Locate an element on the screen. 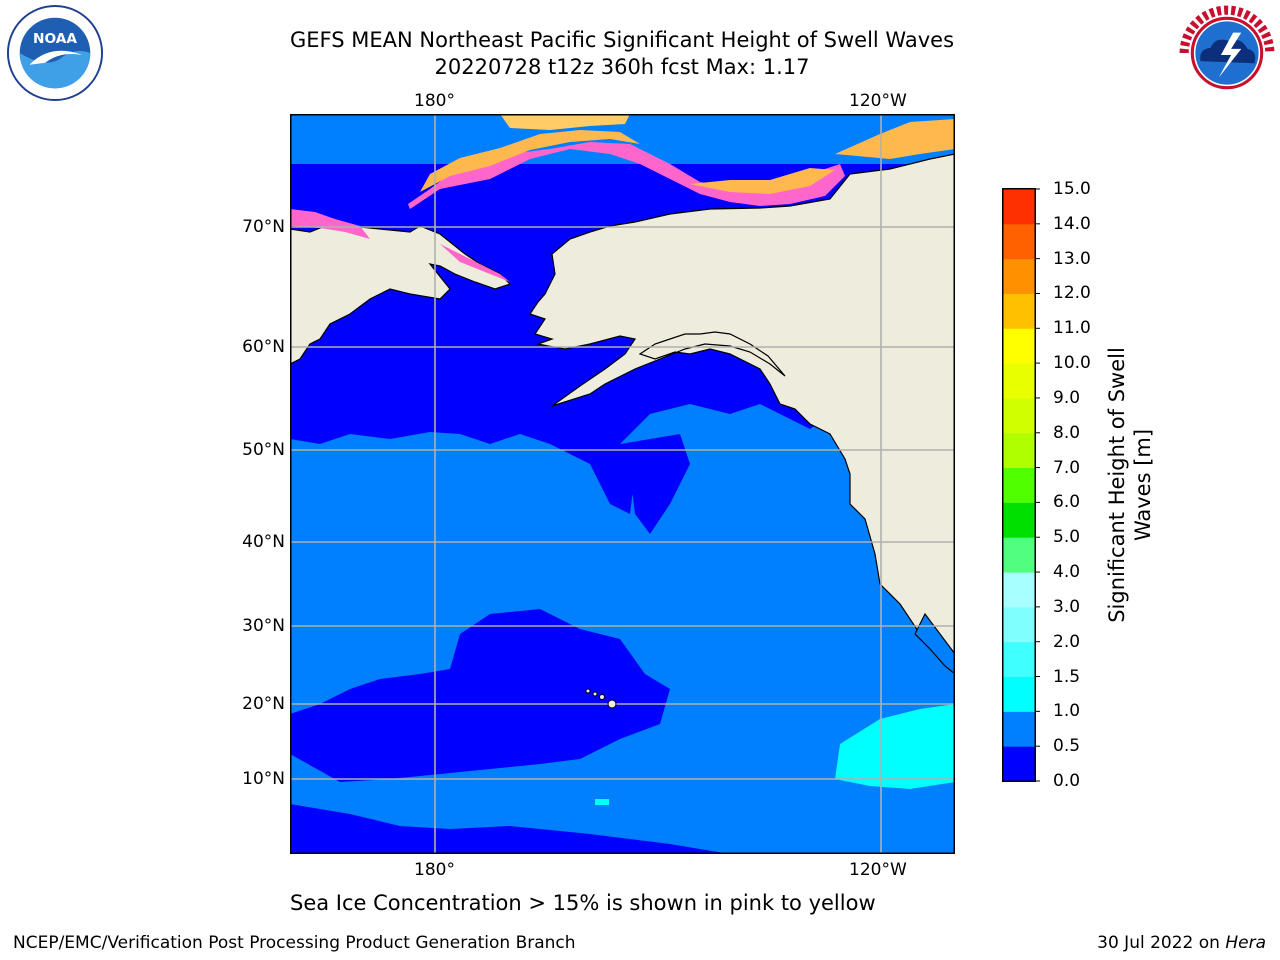 The width and height of the screenshot is (1280, 960). land-siberia is located at coordinates (401, 294).